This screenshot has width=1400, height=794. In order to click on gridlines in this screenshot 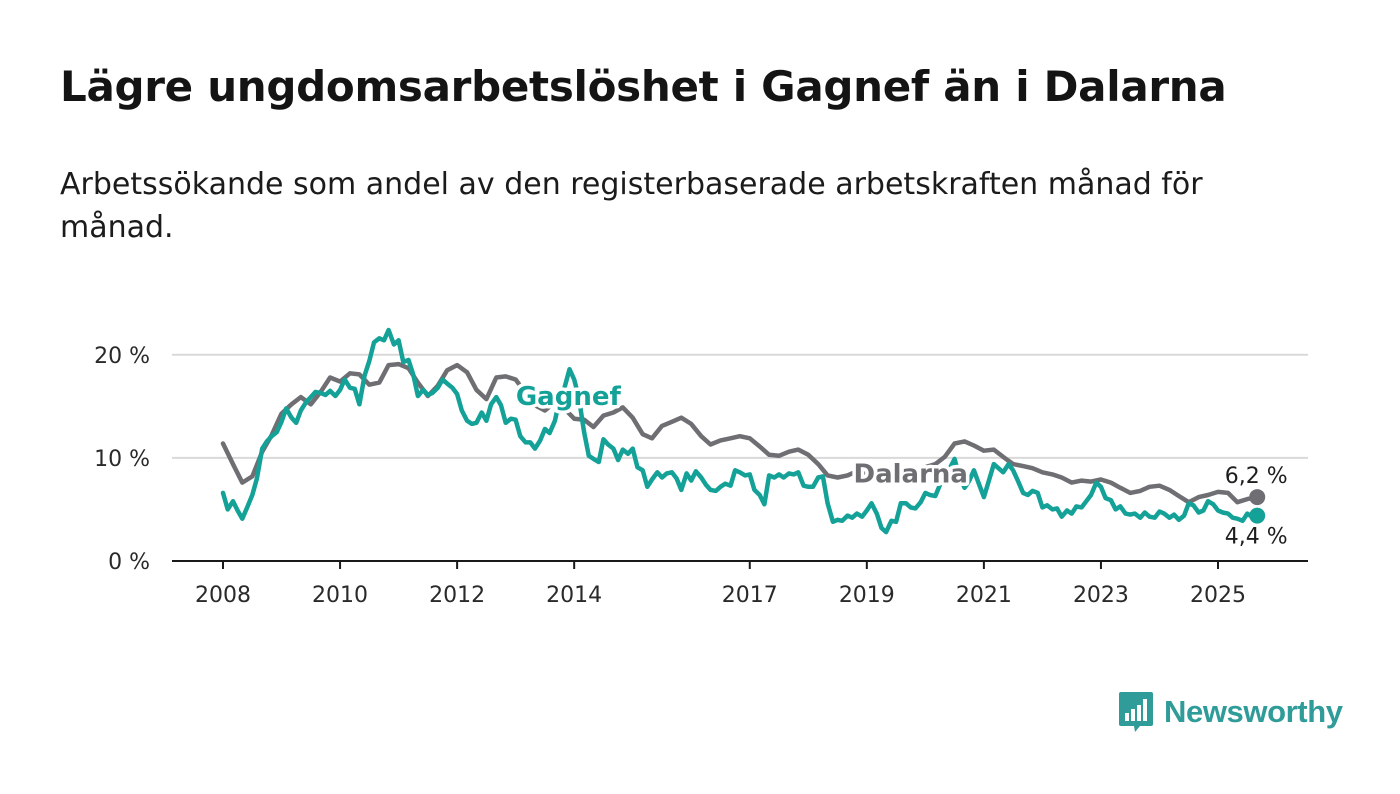, I will do `click(740, 406)`.